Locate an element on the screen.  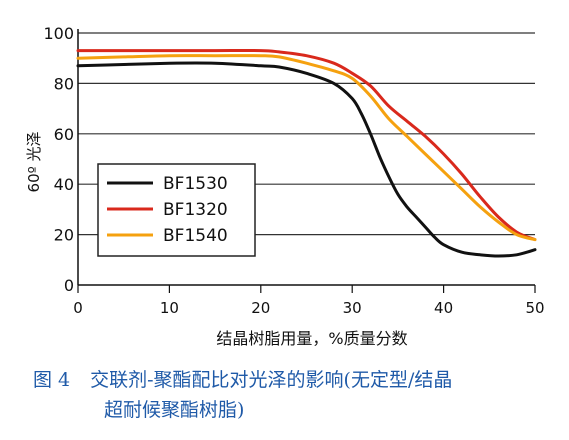
x-tick-label: 10 is located at coordinates (169, 308).